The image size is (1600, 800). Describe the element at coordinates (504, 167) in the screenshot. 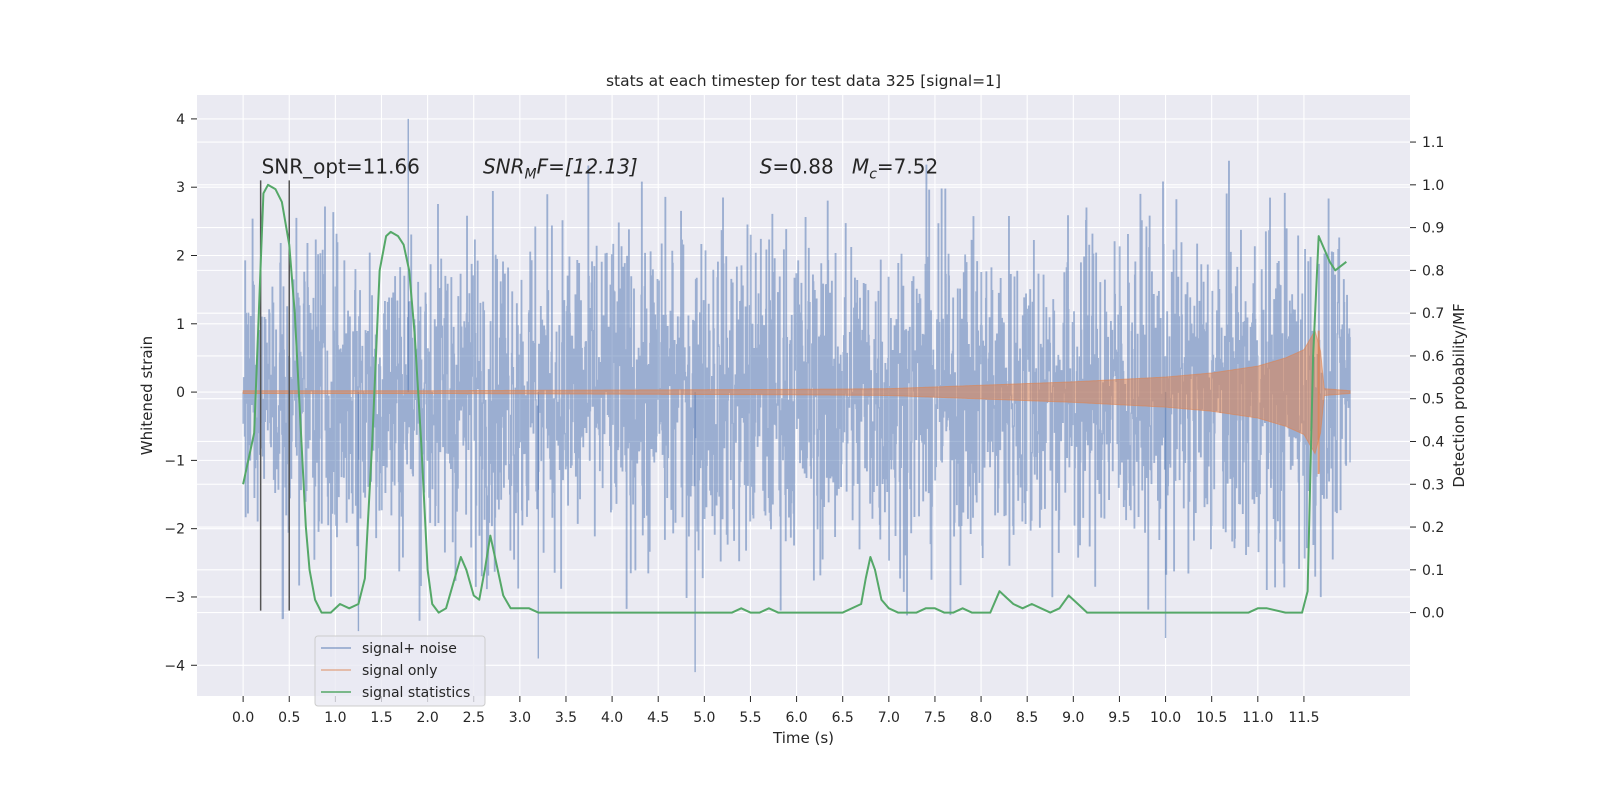

I see `annotation-snr-mf-symbol: SNR` at that location.